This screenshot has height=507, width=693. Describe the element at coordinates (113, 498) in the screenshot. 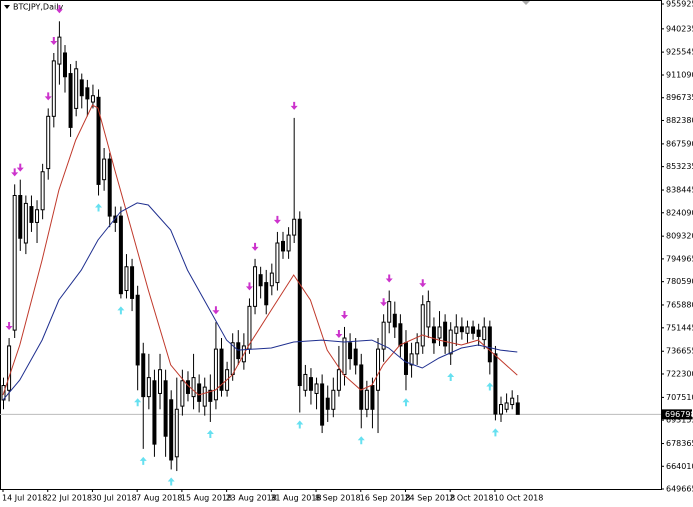

I see `x-tick-label: 30 Jul 2018` at that location.